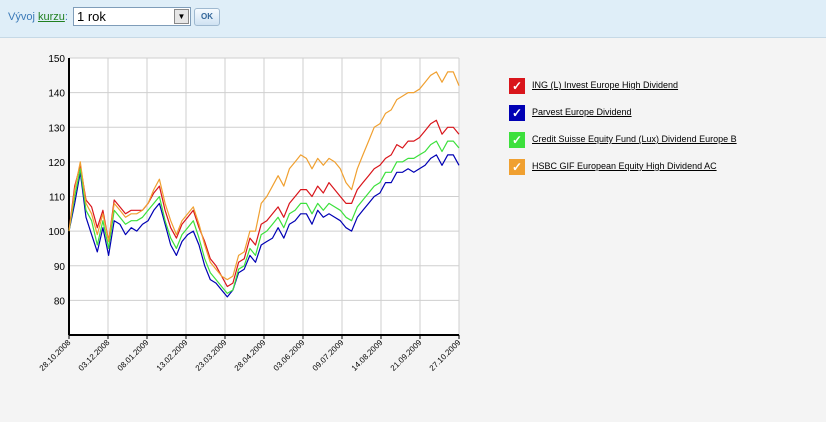 The height and width of the screenshot is (422, 826). What do you see at coordinates (406, 355) in the screenshot?
I see `x-tick-label: 21.09.2009` at bounding box center [406, 355].